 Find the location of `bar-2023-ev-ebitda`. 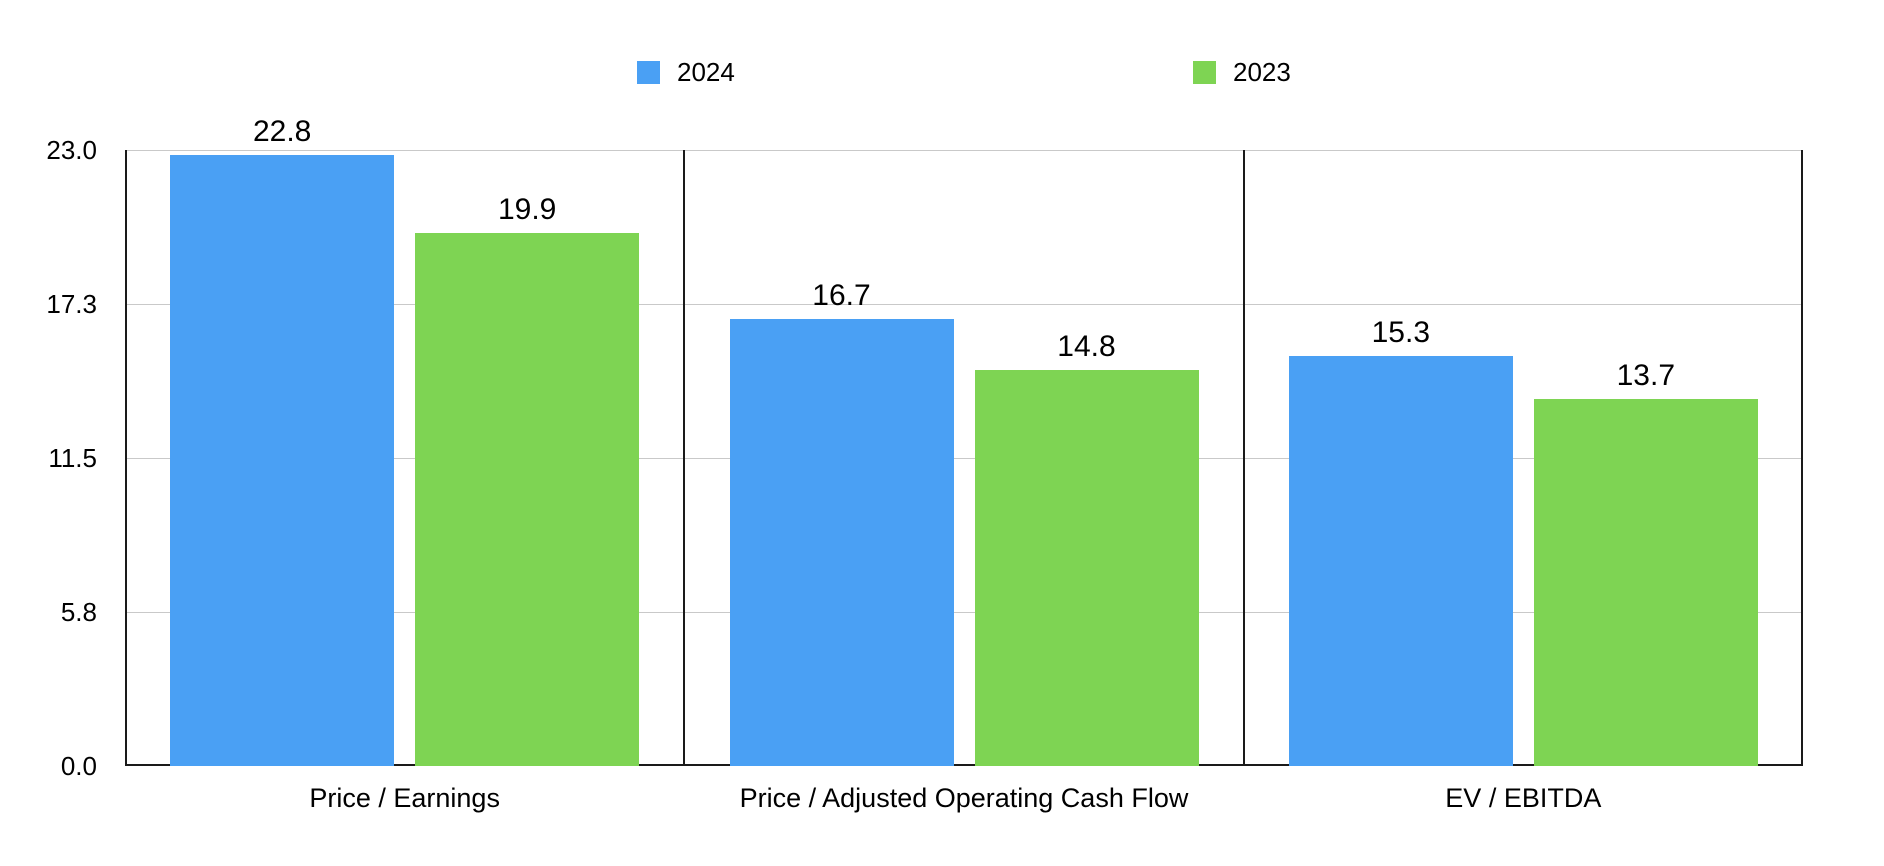

bar-2023-ev-ebitda is located at coordinates (1645, 582).